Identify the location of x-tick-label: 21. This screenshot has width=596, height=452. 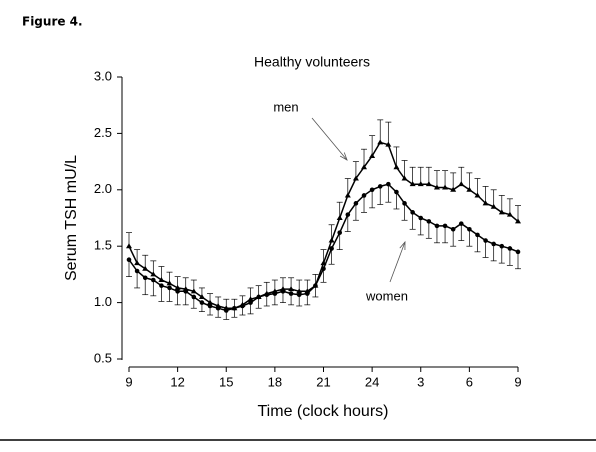
(323, 381).